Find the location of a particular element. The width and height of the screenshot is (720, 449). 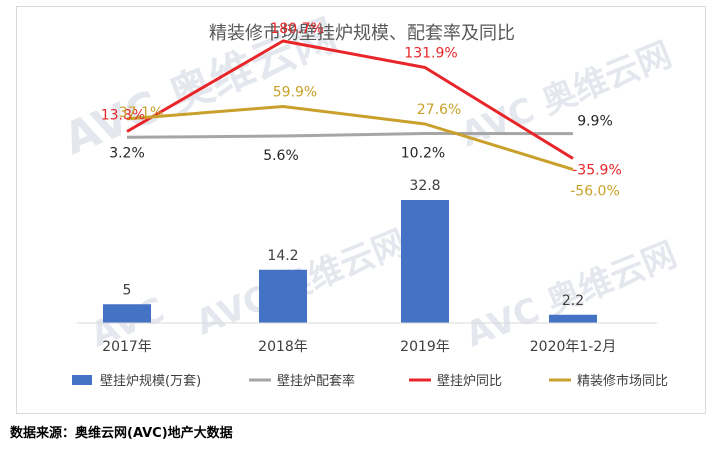

line-2-label-2: 27.6% is located at coordinates (439, 110).